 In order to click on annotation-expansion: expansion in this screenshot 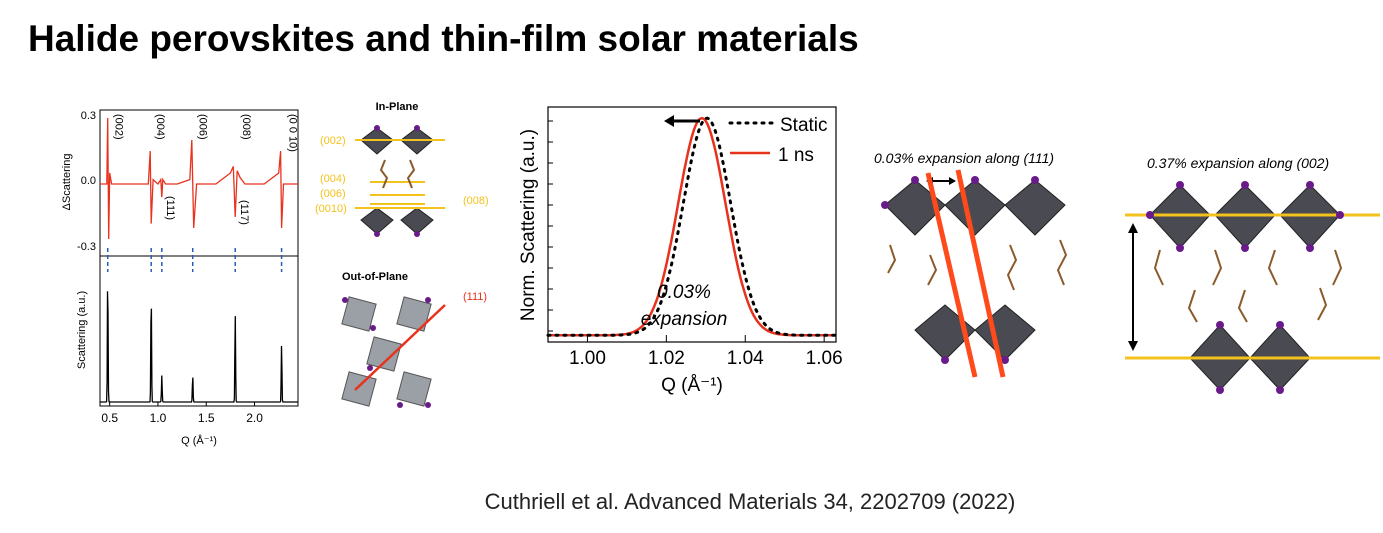, I will do `click(684, 319)`.